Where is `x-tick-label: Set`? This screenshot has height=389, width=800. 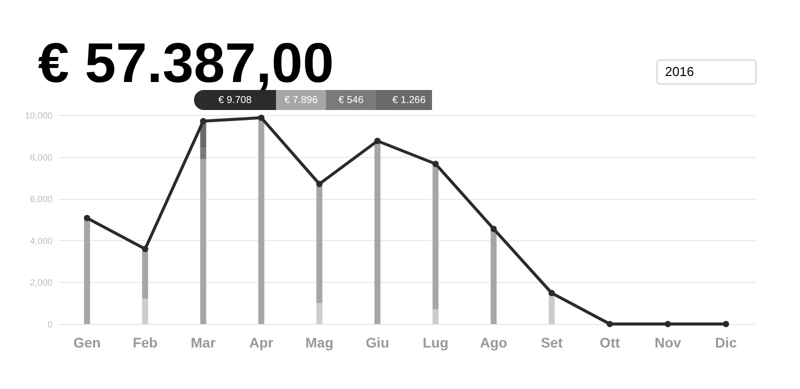
x-tick-label: Set is located at coordinates (551, 342).